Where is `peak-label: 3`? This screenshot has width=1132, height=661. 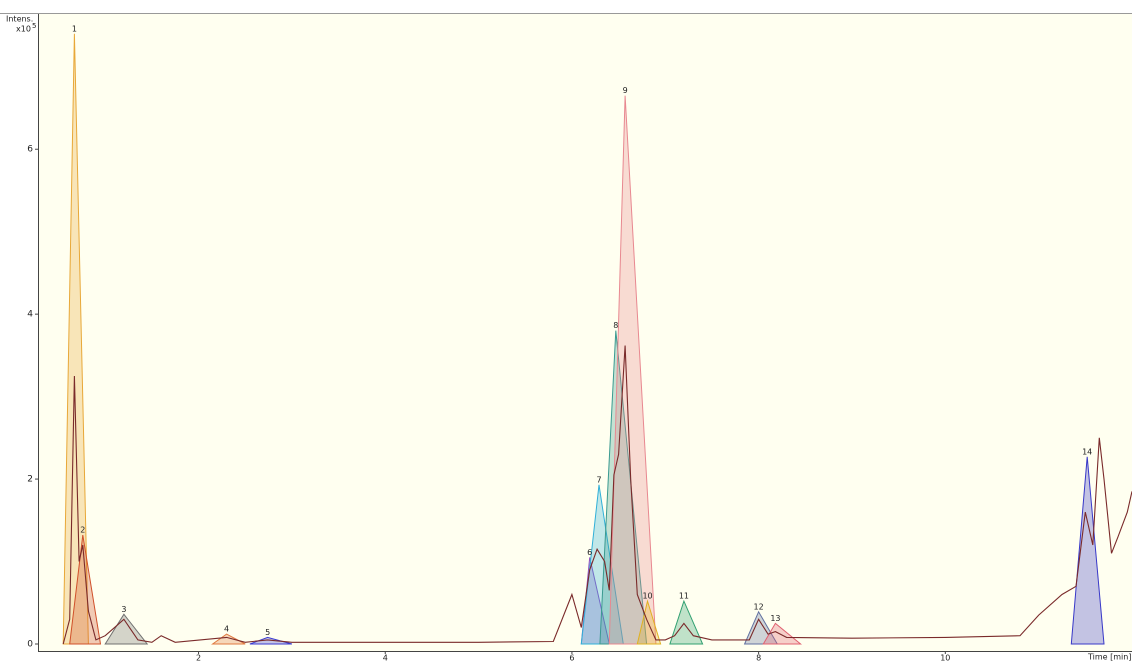 peak-label: 3 is located at coordinates (123, 609).